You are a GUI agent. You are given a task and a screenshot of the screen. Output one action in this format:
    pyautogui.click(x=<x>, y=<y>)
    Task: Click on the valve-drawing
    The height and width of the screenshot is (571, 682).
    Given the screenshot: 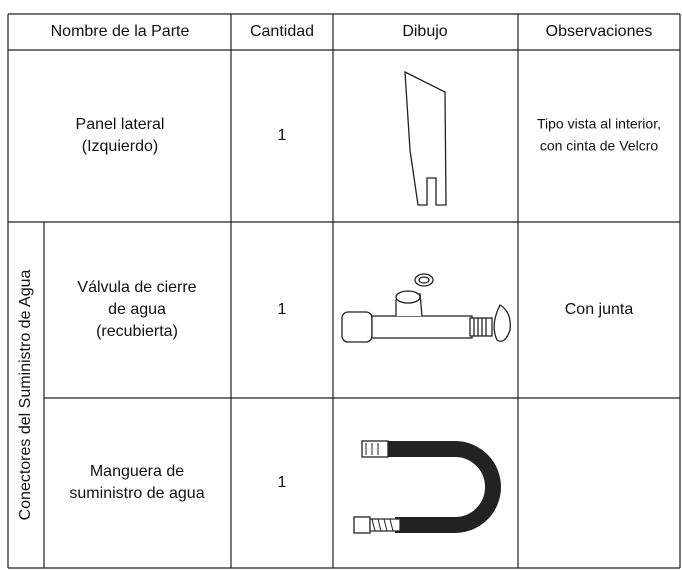 What is the action you would take?
    pyautogui.click(x=426, y=308)
    